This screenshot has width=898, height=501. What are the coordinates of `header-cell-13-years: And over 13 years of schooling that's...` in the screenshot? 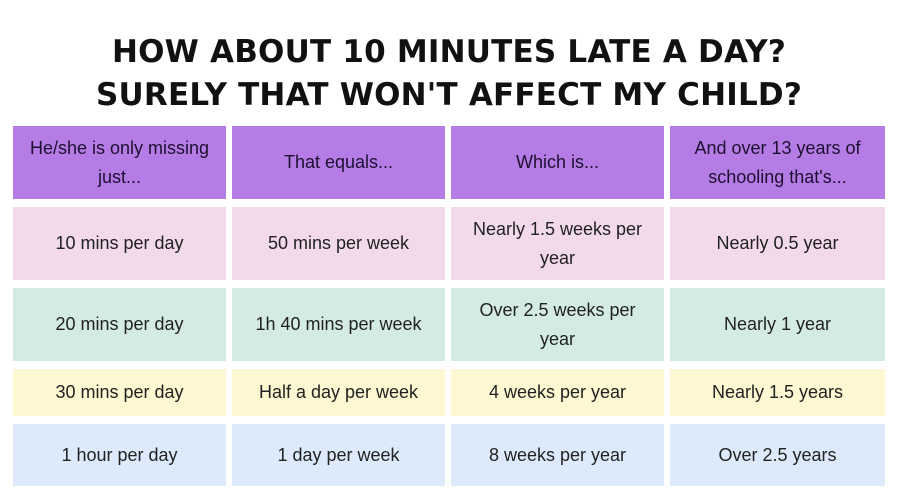 It's located at (777, 162).